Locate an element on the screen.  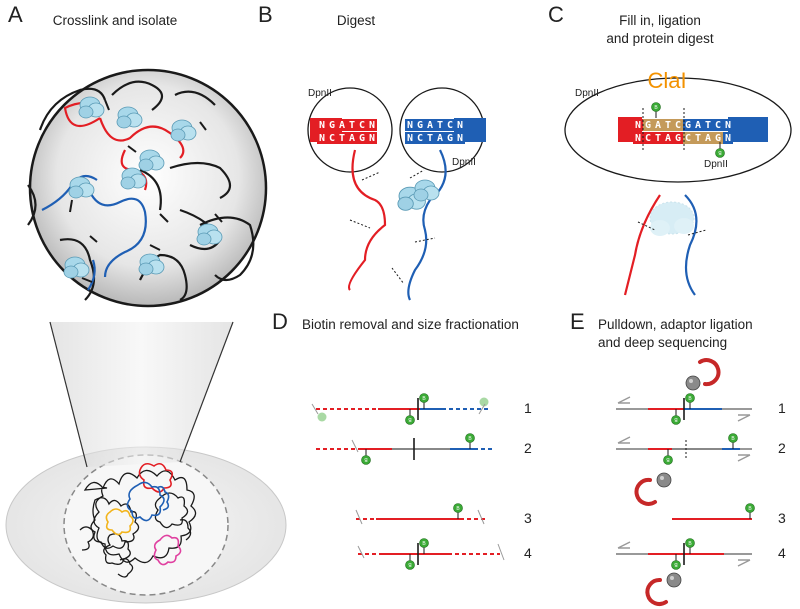
clai-label: ClaI is located at coordinates (666, 80).